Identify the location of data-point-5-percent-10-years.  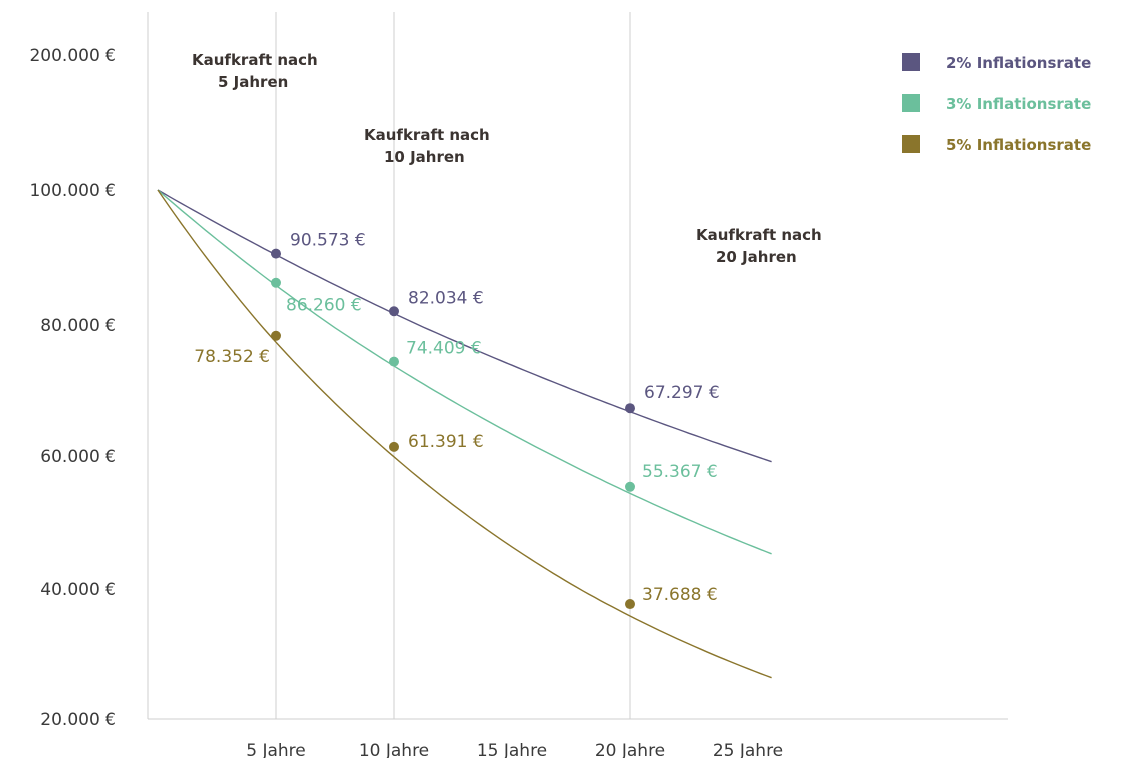
(394, 446).